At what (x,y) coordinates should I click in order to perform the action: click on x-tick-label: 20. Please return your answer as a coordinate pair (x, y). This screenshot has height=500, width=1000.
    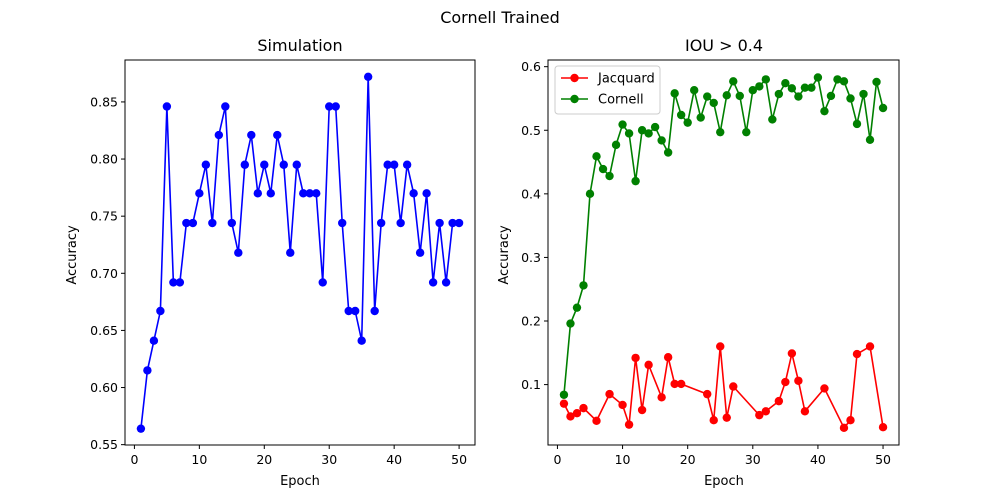
    Looking at the image, I should click on (264, 459).